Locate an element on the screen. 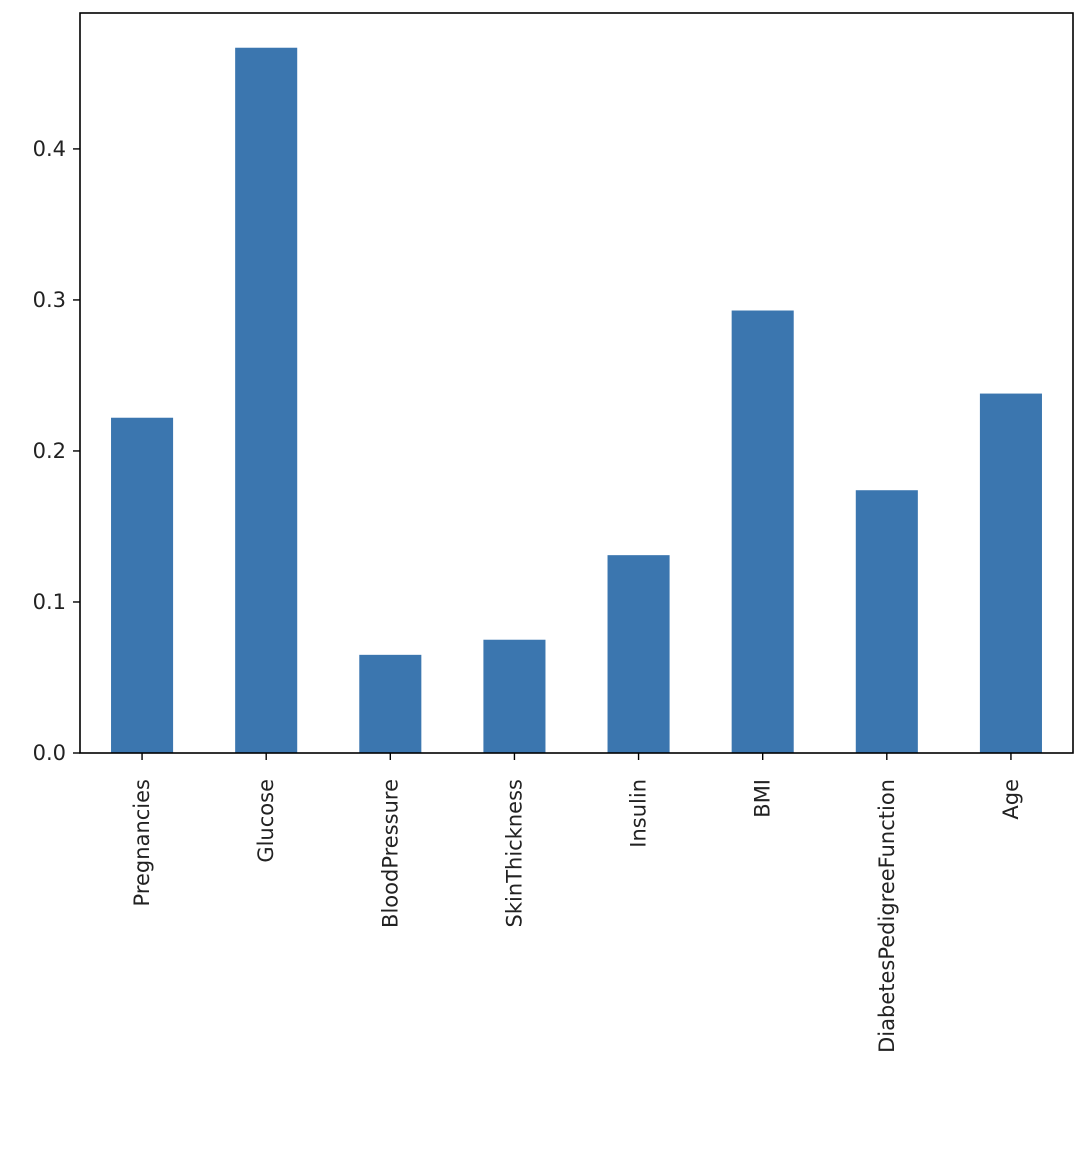  y-tick-label: 0.3 is located at coordinates (49, 300).